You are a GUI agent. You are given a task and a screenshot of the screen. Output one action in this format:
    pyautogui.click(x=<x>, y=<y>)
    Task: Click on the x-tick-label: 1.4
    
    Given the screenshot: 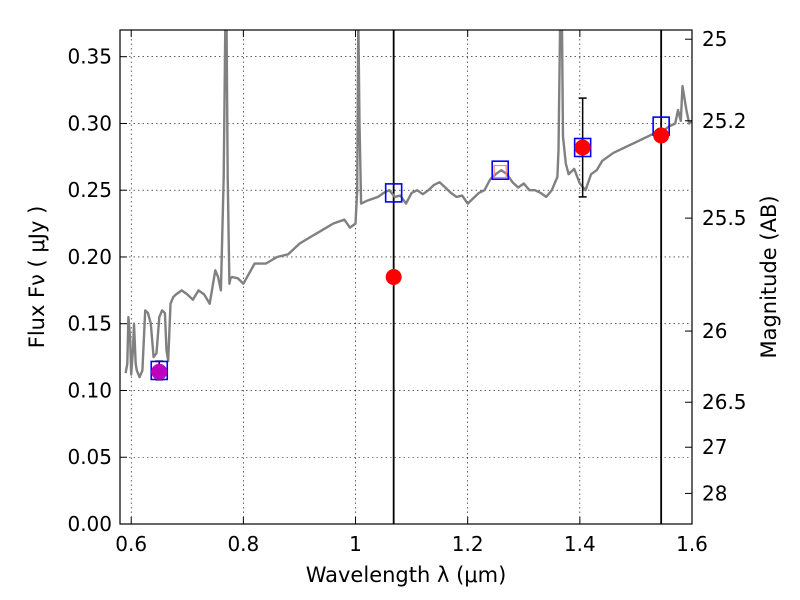 What is the action you would take?
    pyautogui.click(x=580, y=544)
    